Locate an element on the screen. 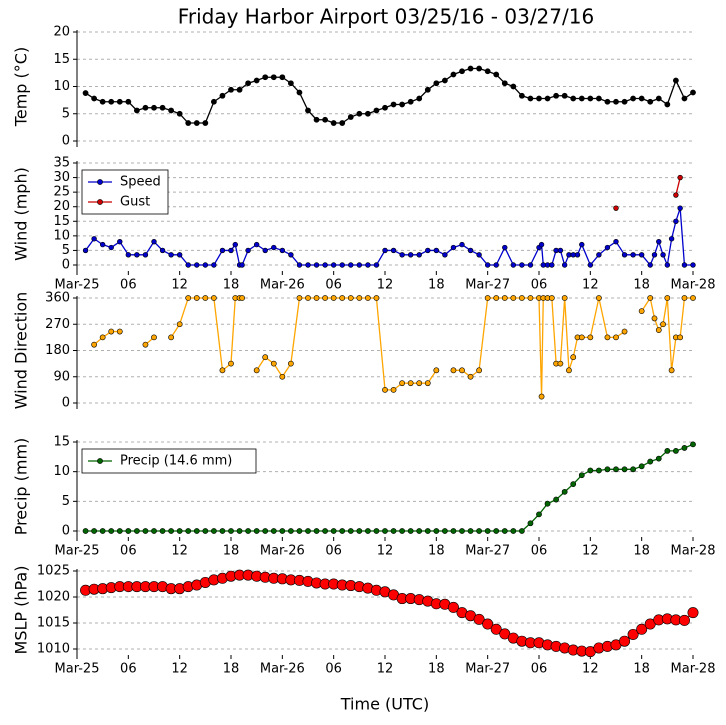  x-tick-label: Mar-27 is located at coordinates (487, 285).